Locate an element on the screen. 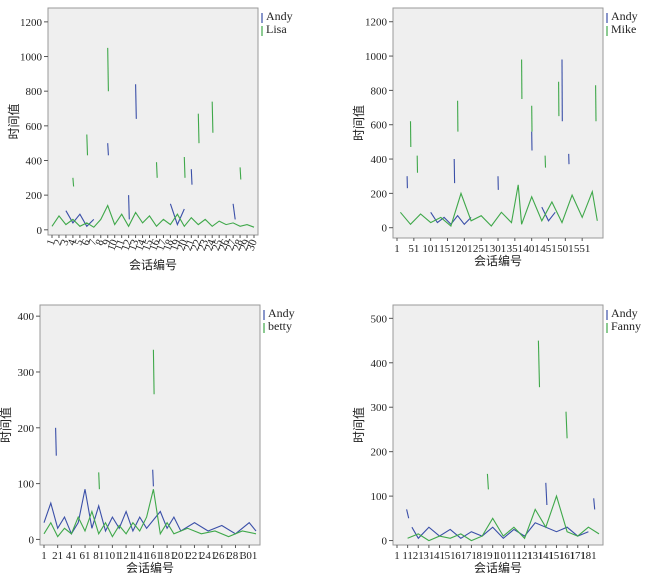  x-tick-label: 41 is located at coordinates (71, 556).